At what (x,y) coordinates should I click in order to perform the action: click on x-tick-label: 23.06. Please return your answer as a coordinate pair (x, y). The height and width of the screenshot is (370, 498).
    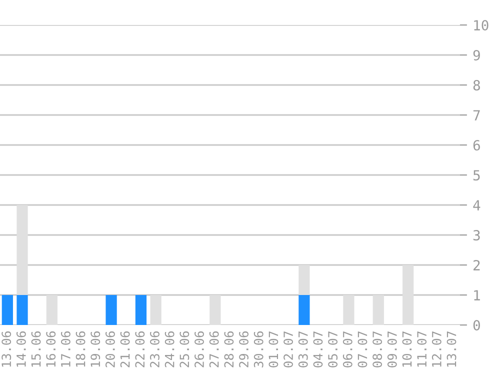
    Looking at the image, I should click on (155, 349).